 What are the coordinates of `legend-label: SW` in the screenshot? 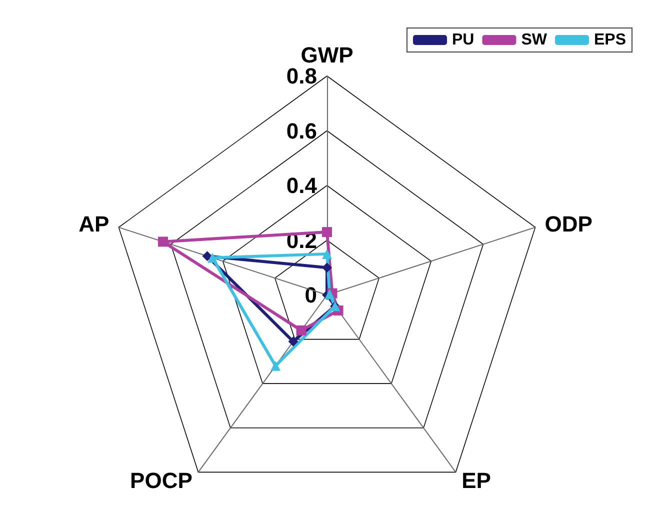 It's located at (534, 40).